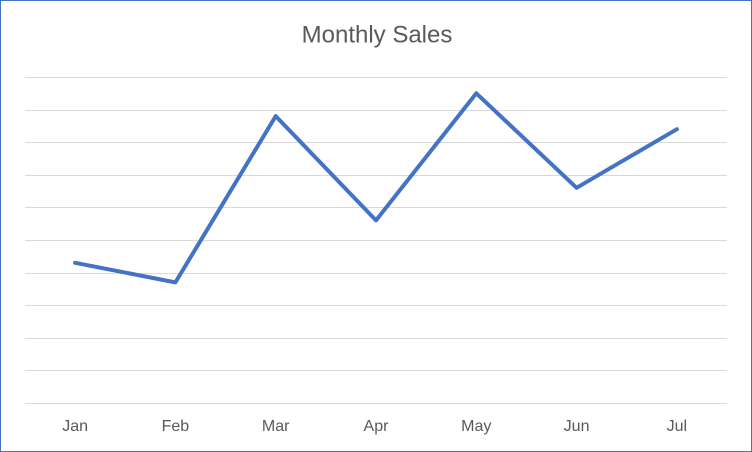 Image resolution: width=752 pixels, height=452 pixels. I want to click on x-tick-label: Jun, so click(577, 426).